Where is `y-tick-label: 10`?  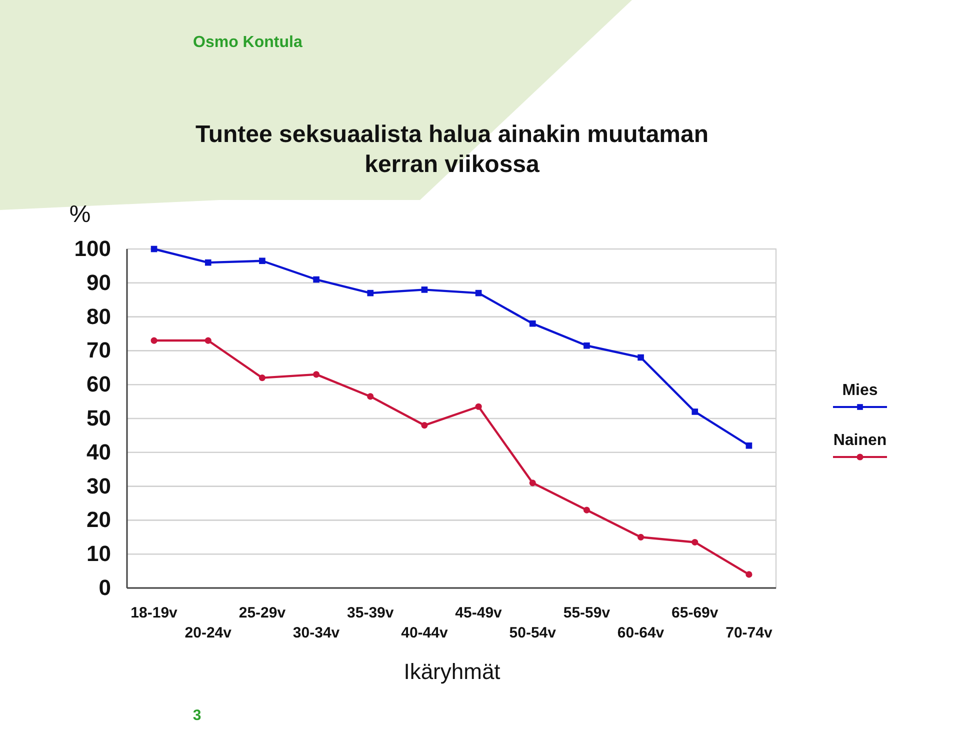
y-tick-label: 10 is located at coordinates (98, 553).